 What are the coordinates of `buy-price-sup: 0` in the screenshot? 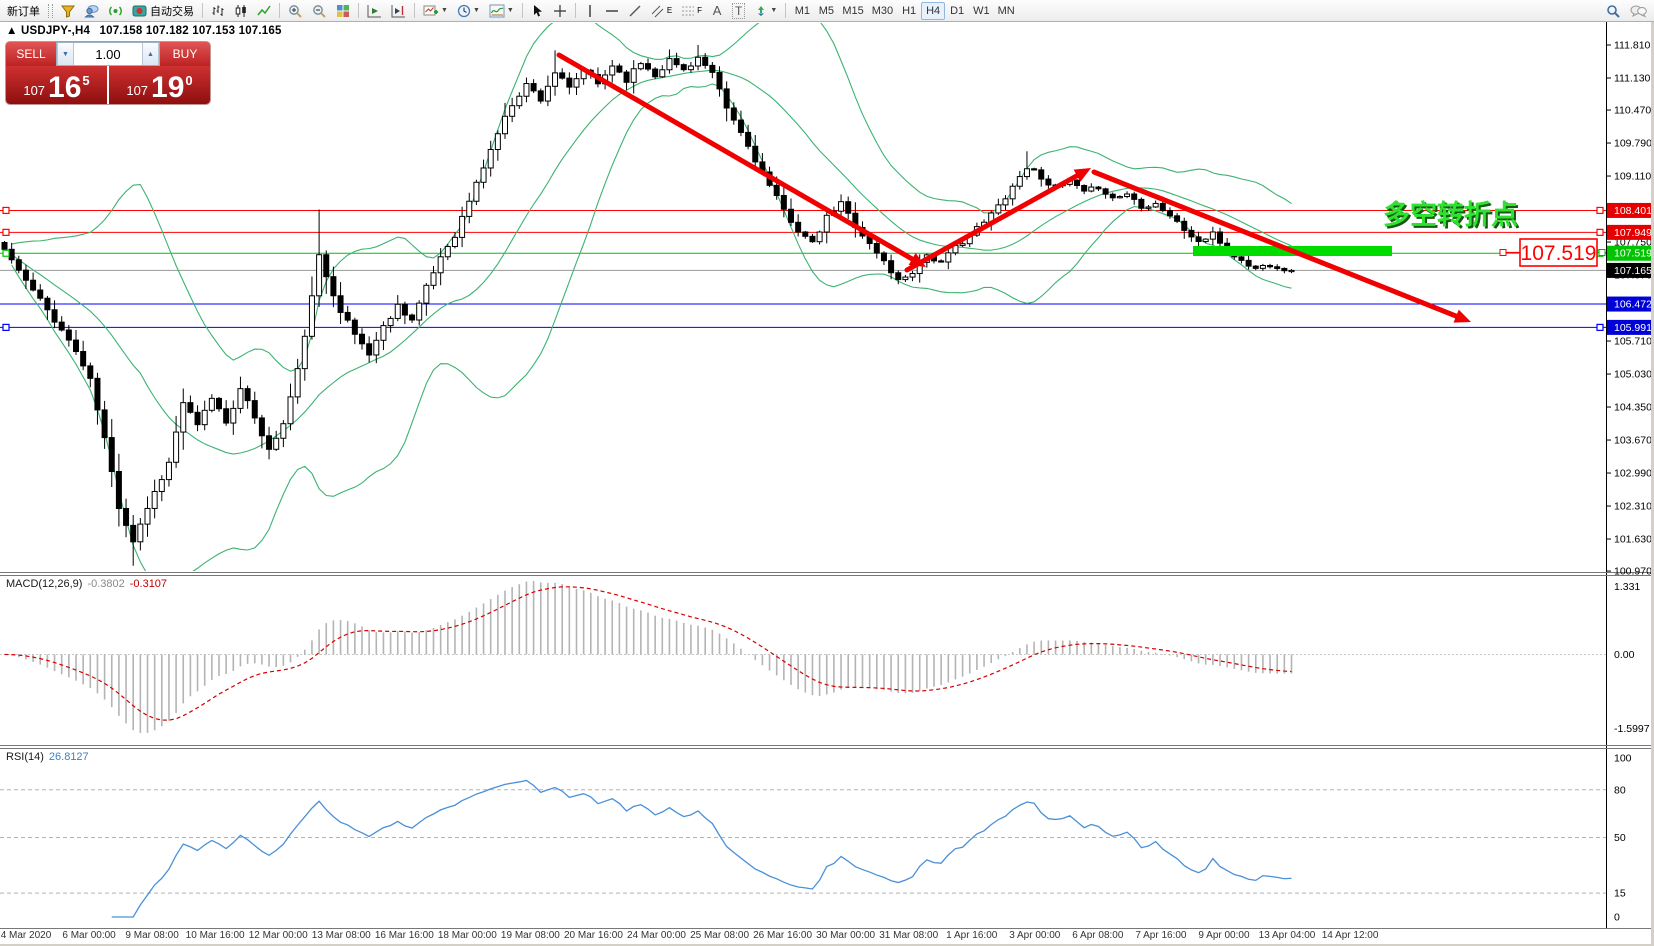 It's located at (189, 80).